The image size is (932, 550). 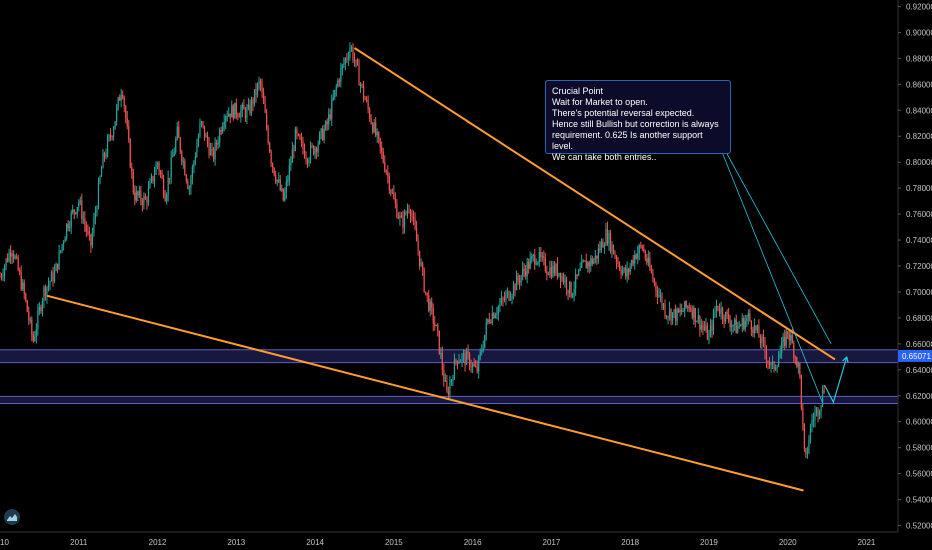 I want to click on time-tick-label: 2010, so click(x=4, y=542).